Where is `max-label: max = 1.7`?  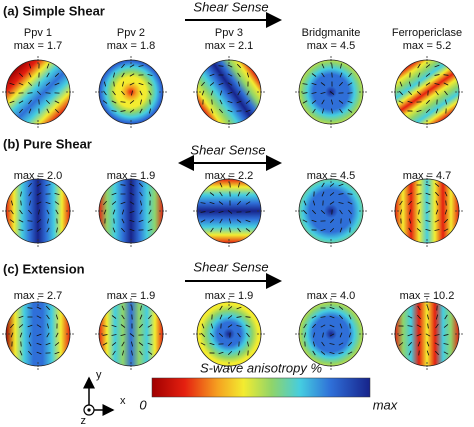
max-label: max = 1.7 is located at coordinates (38, 46).